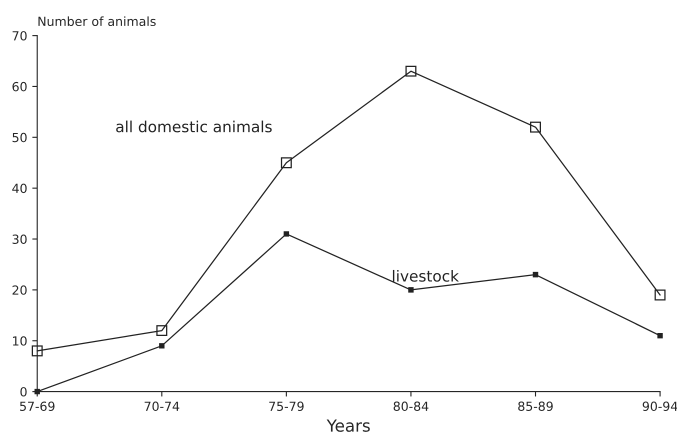 This screenshot has width=677, height=445. I want to click on x-axis-title: Years, so click(348, 425).